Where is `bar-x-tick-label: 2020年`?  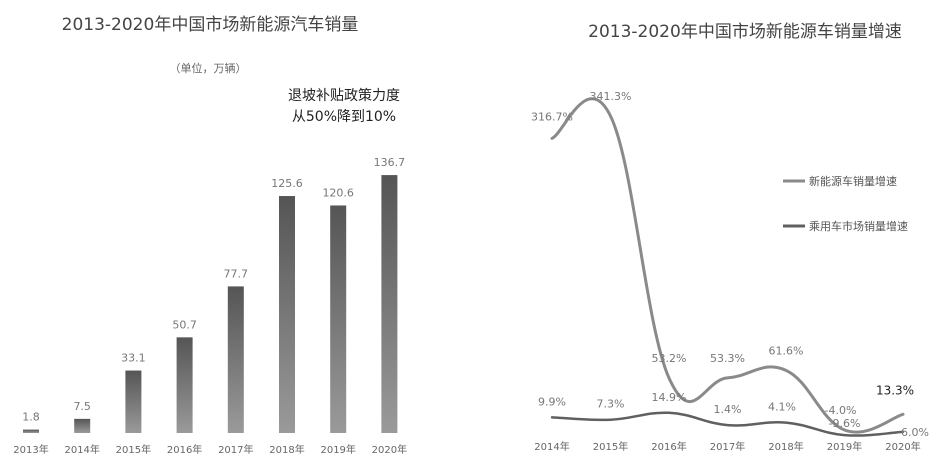
bar-x-tick-label: 2020年 is located at coordinates (389, 449).